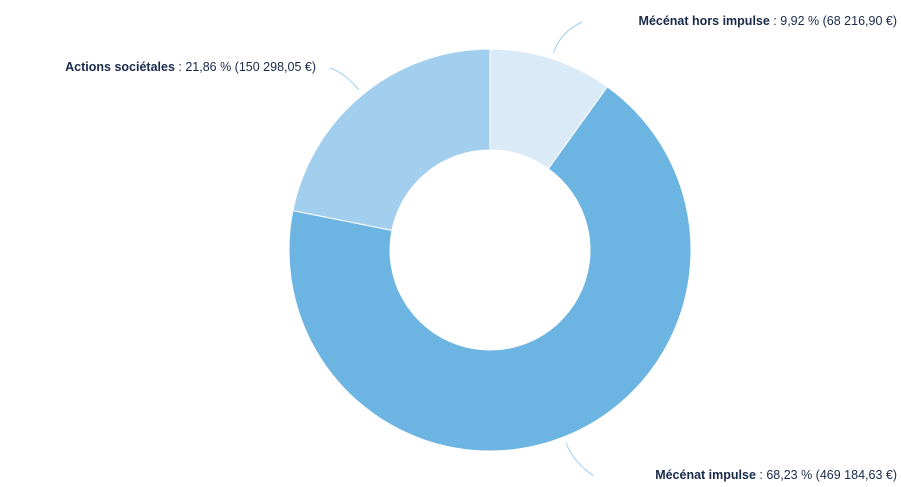  Describe the element at coordinates (833, 21) in the screenshot. I see `value-label: : 9,92 % (68 216,90 €)` at that location.